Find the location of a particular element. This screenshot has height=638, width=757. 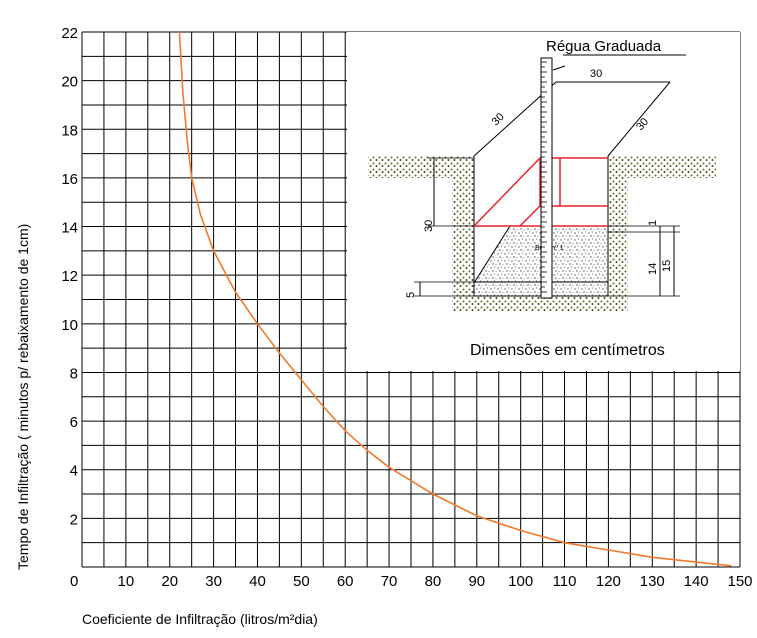

graduated-ruler is located at coordinates (546, 178).